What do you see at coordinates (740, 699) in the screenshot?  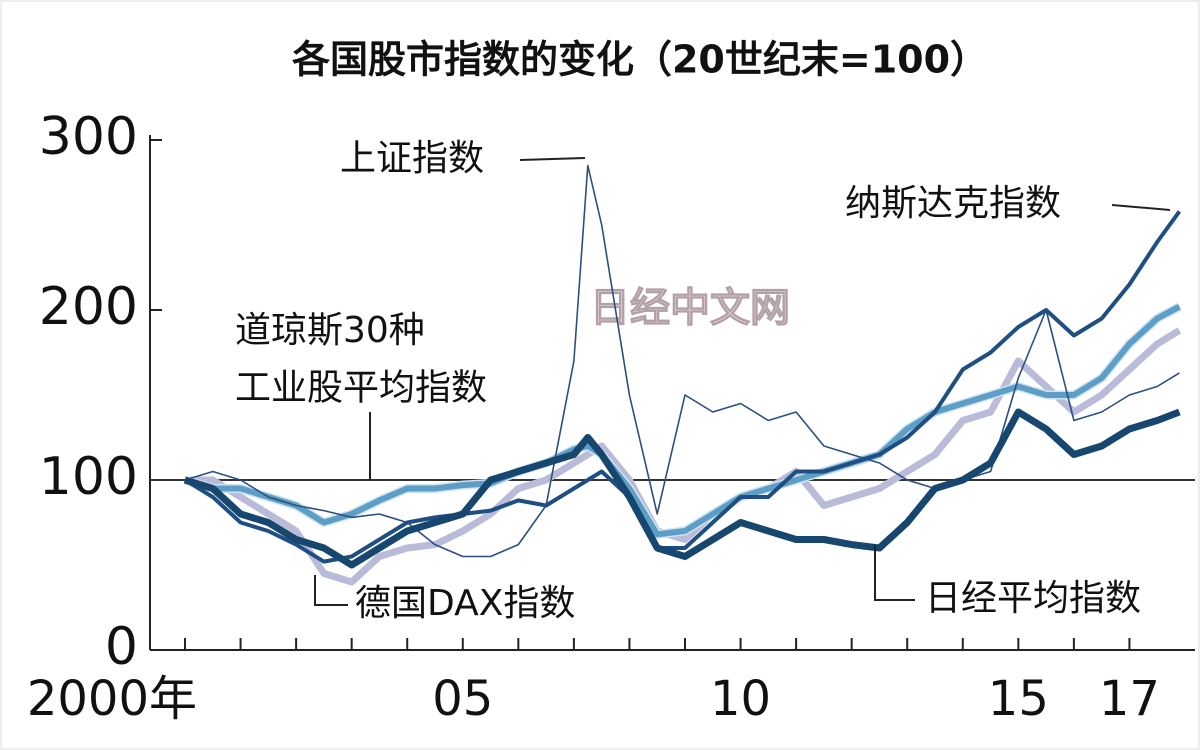 I see `x-tick-label: 10` at bounding box center [740, 699].